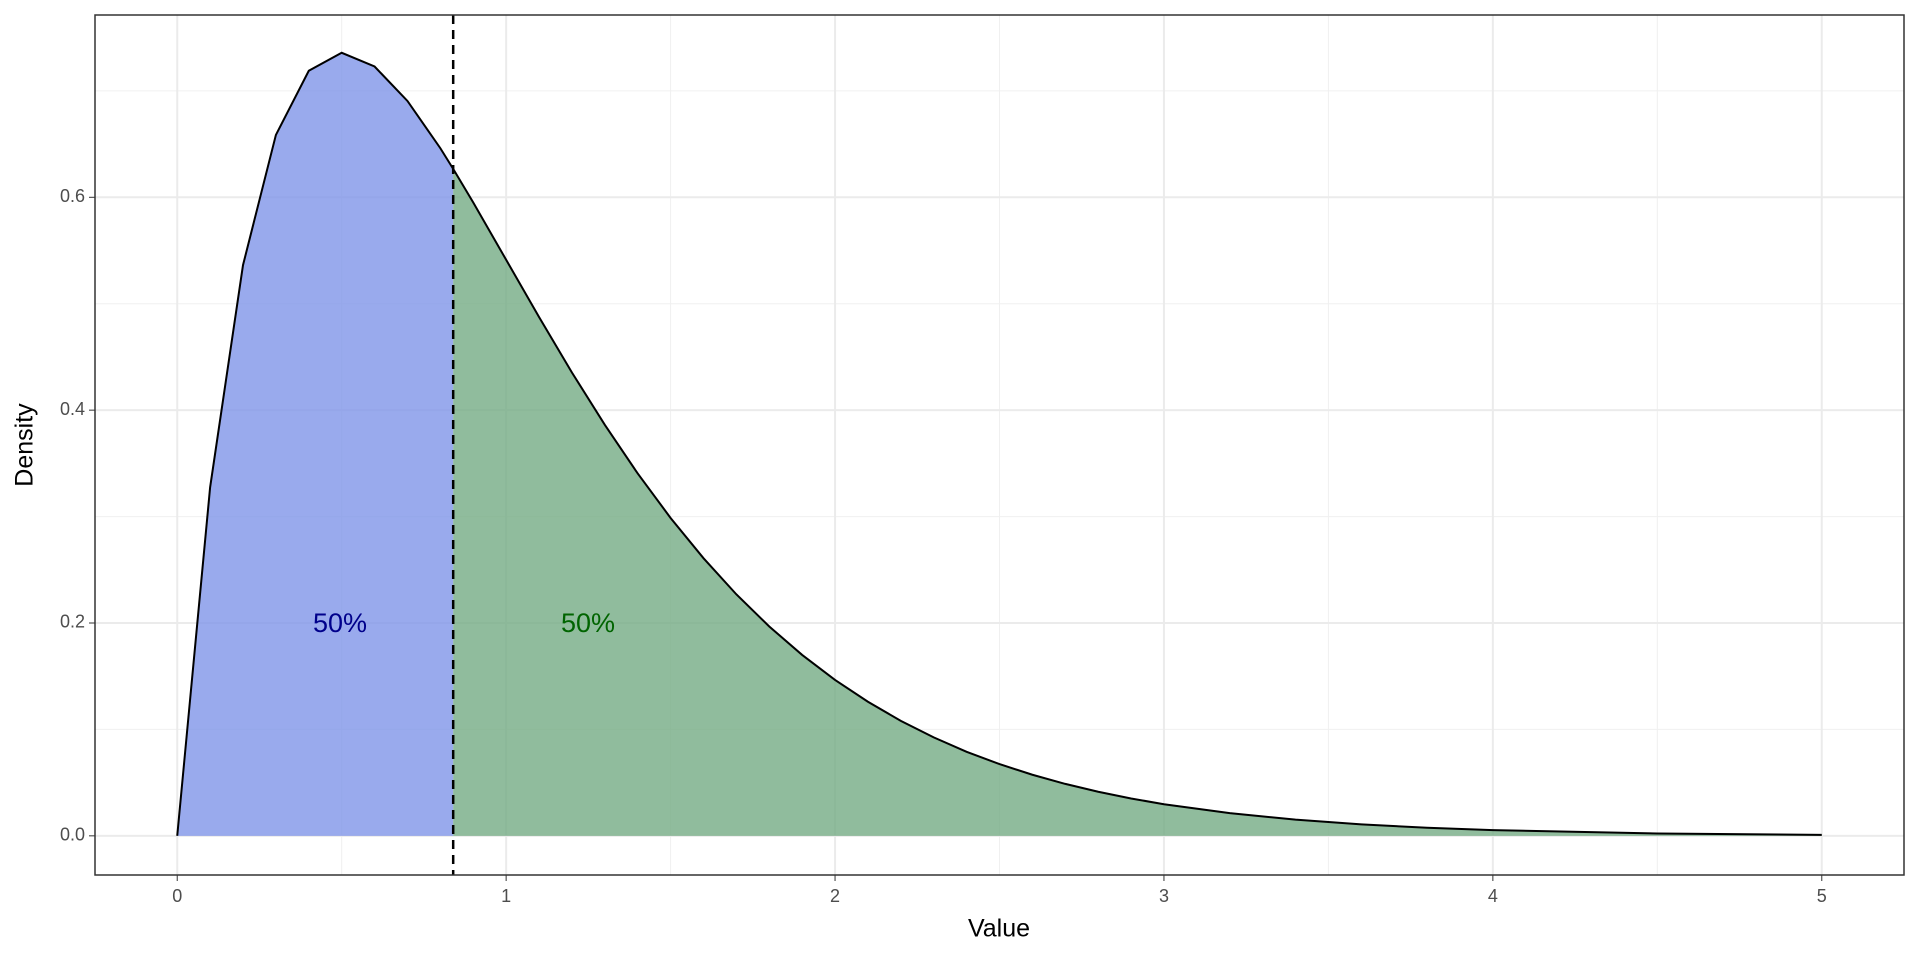  I want to click on density-line, so click(315, 443).